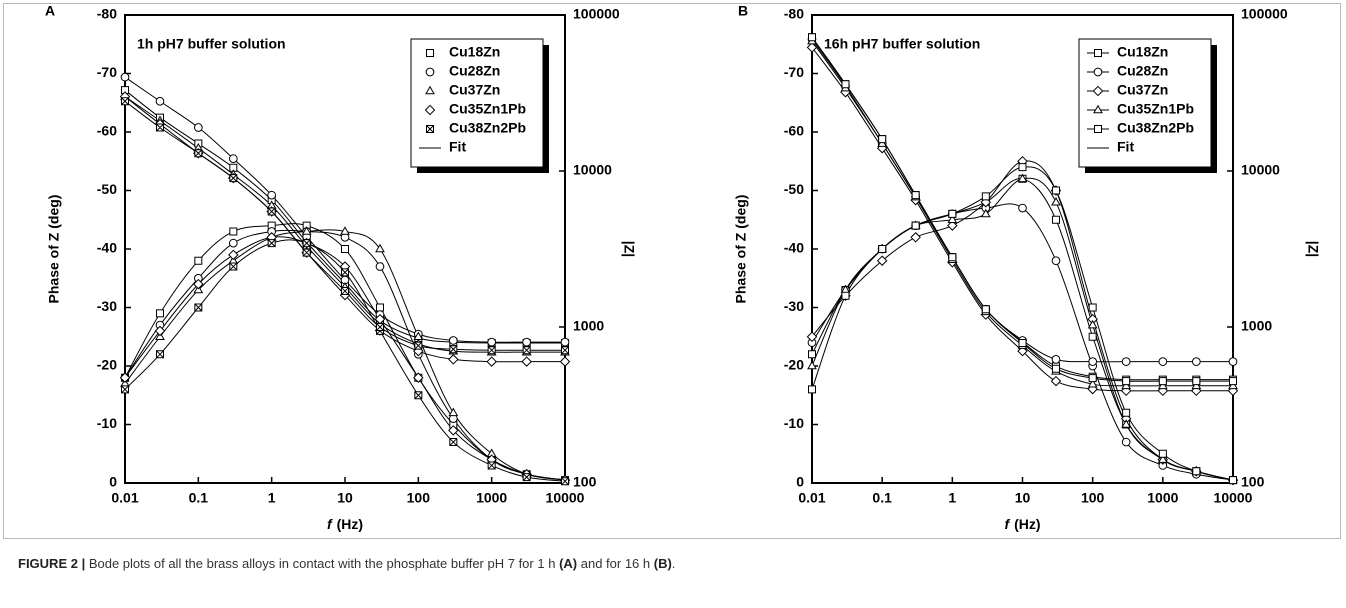 The image size is (1346, 608). What do you see at coordinates (272, 498) in the screenshot?
I see `x-tick-label: 1` at bounding box center [272, 498].